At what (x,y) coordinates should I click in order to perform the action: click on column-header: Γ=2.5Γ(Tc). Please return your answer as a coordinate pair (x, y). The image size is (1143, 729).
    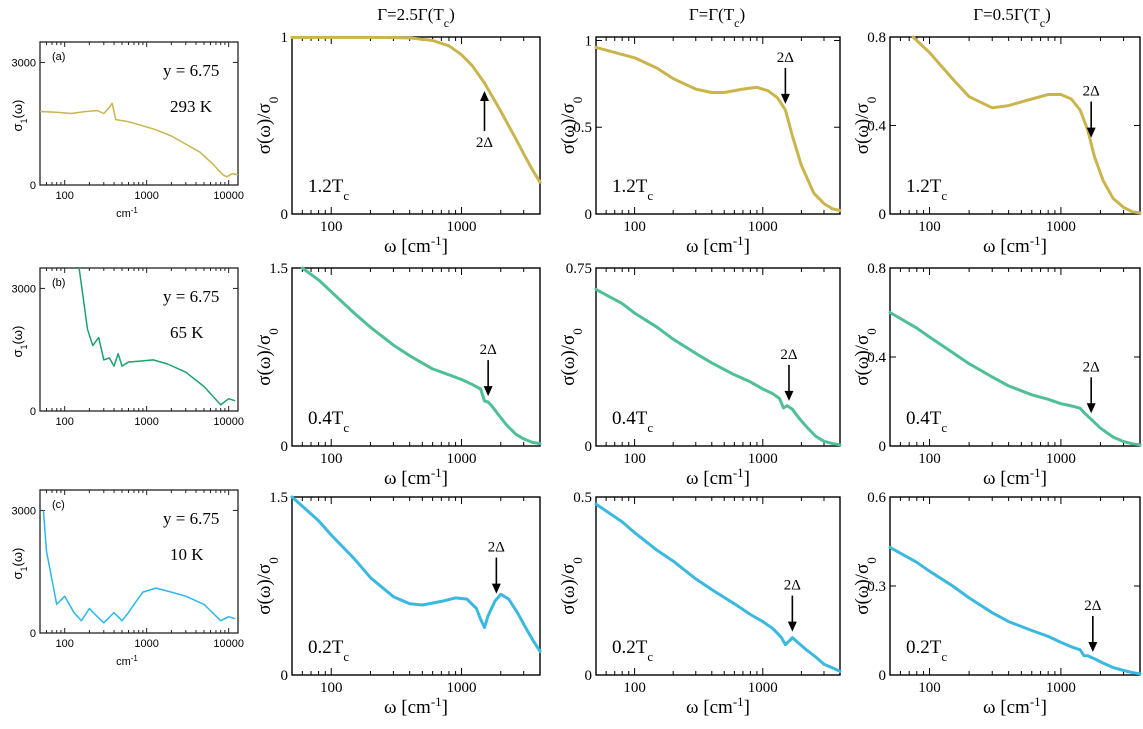
    Looking at the image, I should click on (416, 17).